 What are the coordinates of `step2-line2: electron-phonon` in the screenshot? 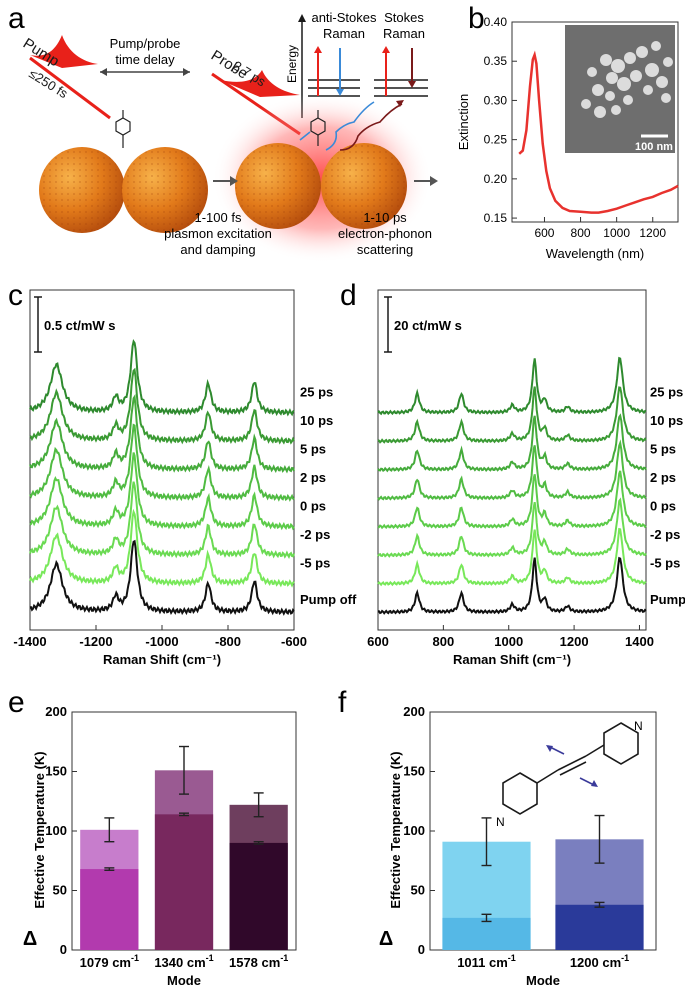 It's located at (385, 233).